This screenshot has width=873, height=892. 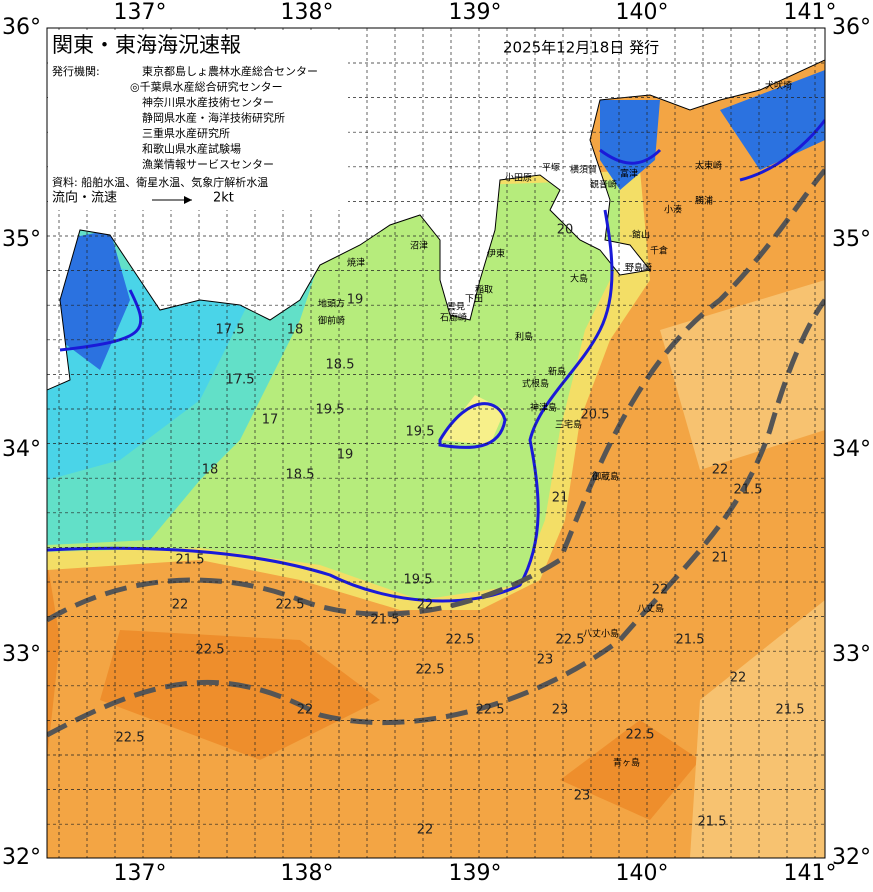 What do you see at coordinates (629, 174) in the screenshot?
I see `place-name: 富津` at bounding box center [629, 174].